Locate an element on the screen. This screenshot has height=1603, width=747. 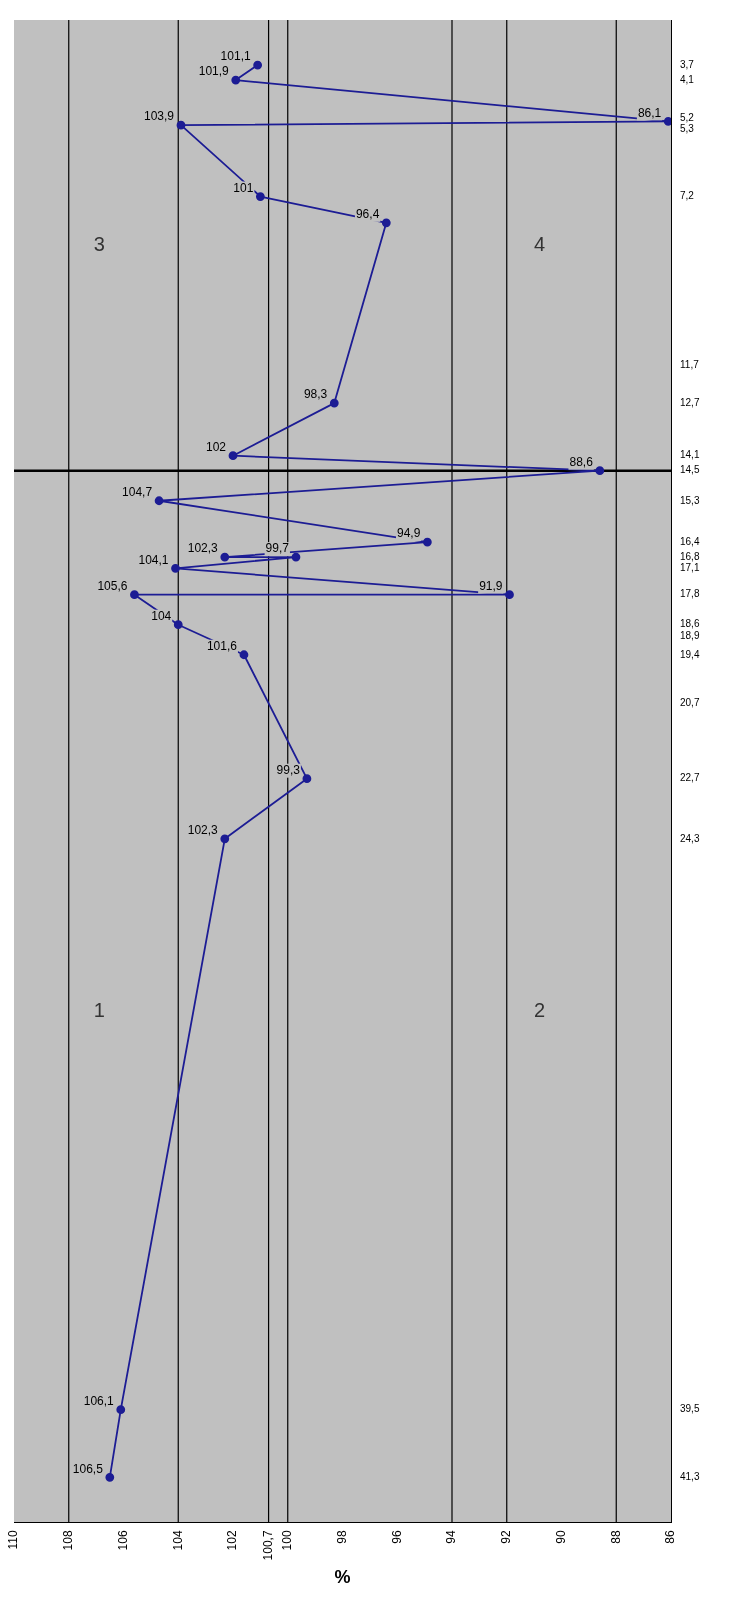
y-tick-label: 18,6 is located at coordinates (690, 624).